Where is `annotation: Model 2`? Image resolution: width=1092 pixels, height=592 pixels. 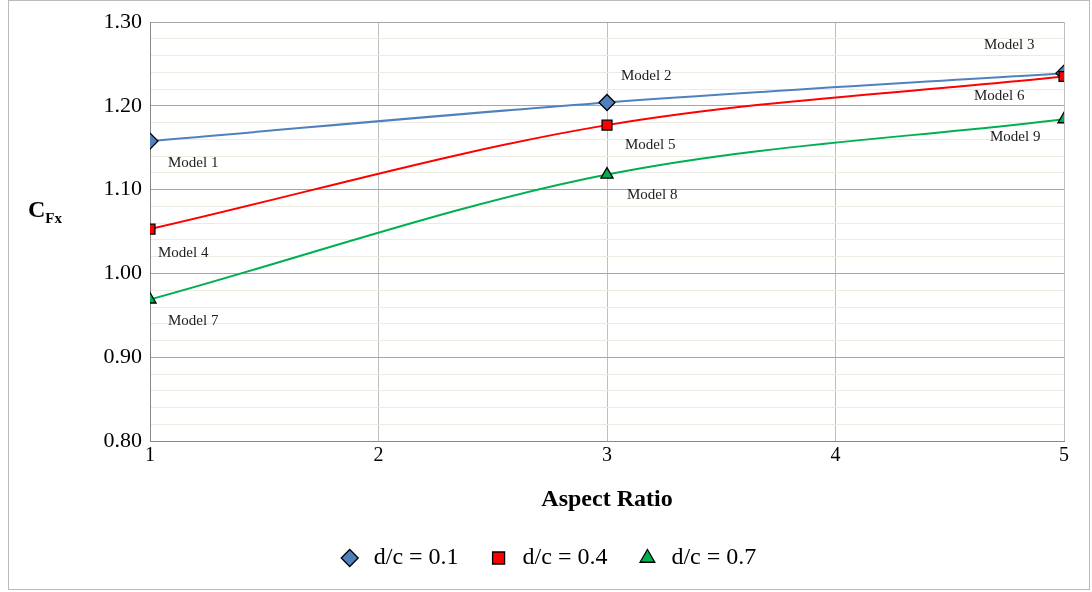
annotation: Model 2 is located at coordinates (646, 75).